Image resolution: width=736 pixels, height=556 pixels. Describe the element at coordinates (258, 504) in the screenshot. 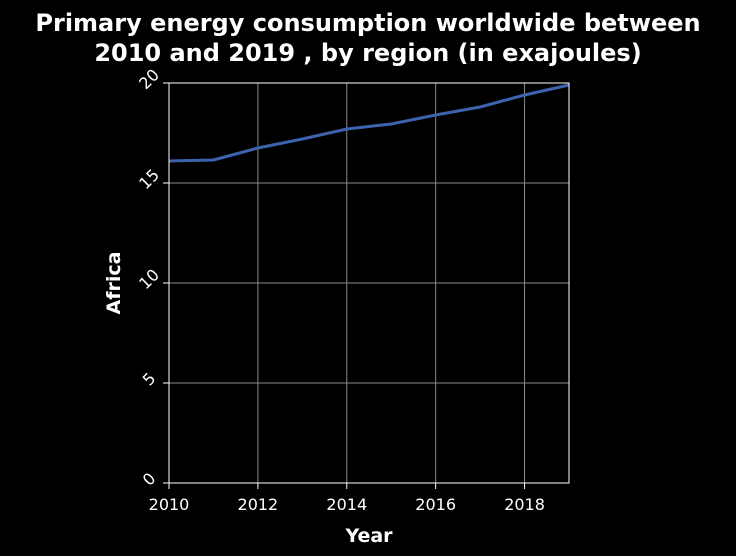

I see `x-tick-label: 2012` at that location.